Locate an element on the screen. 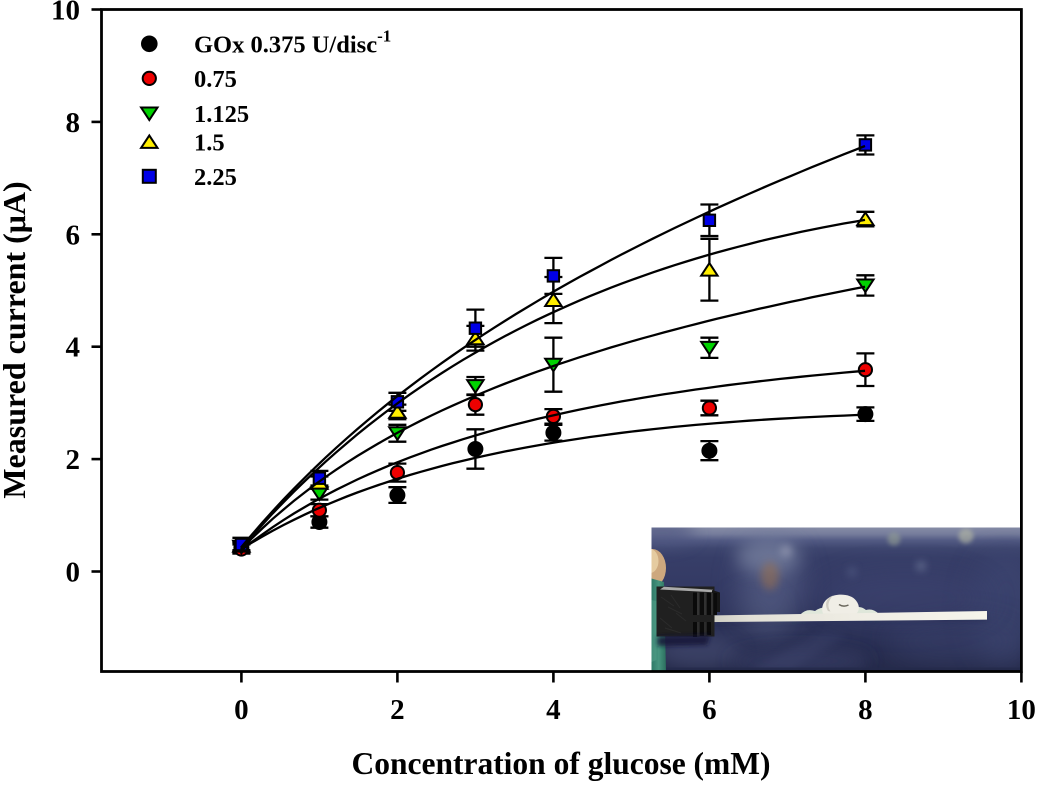 The image size is (1039, 788). svg-text: 1.5 is located at coordinates (209, 143).